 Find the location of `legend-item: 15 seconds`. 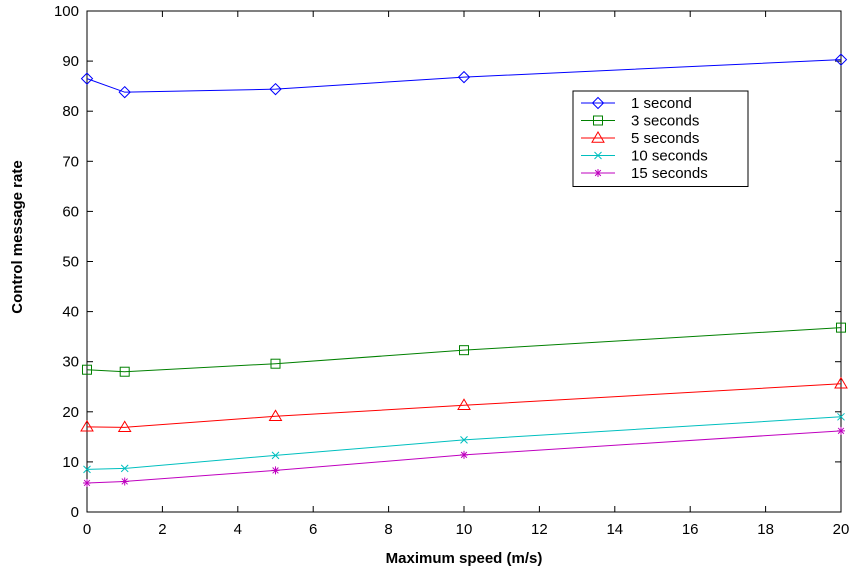

legend-item: 15 seconds is located at coordinates (644, 173).